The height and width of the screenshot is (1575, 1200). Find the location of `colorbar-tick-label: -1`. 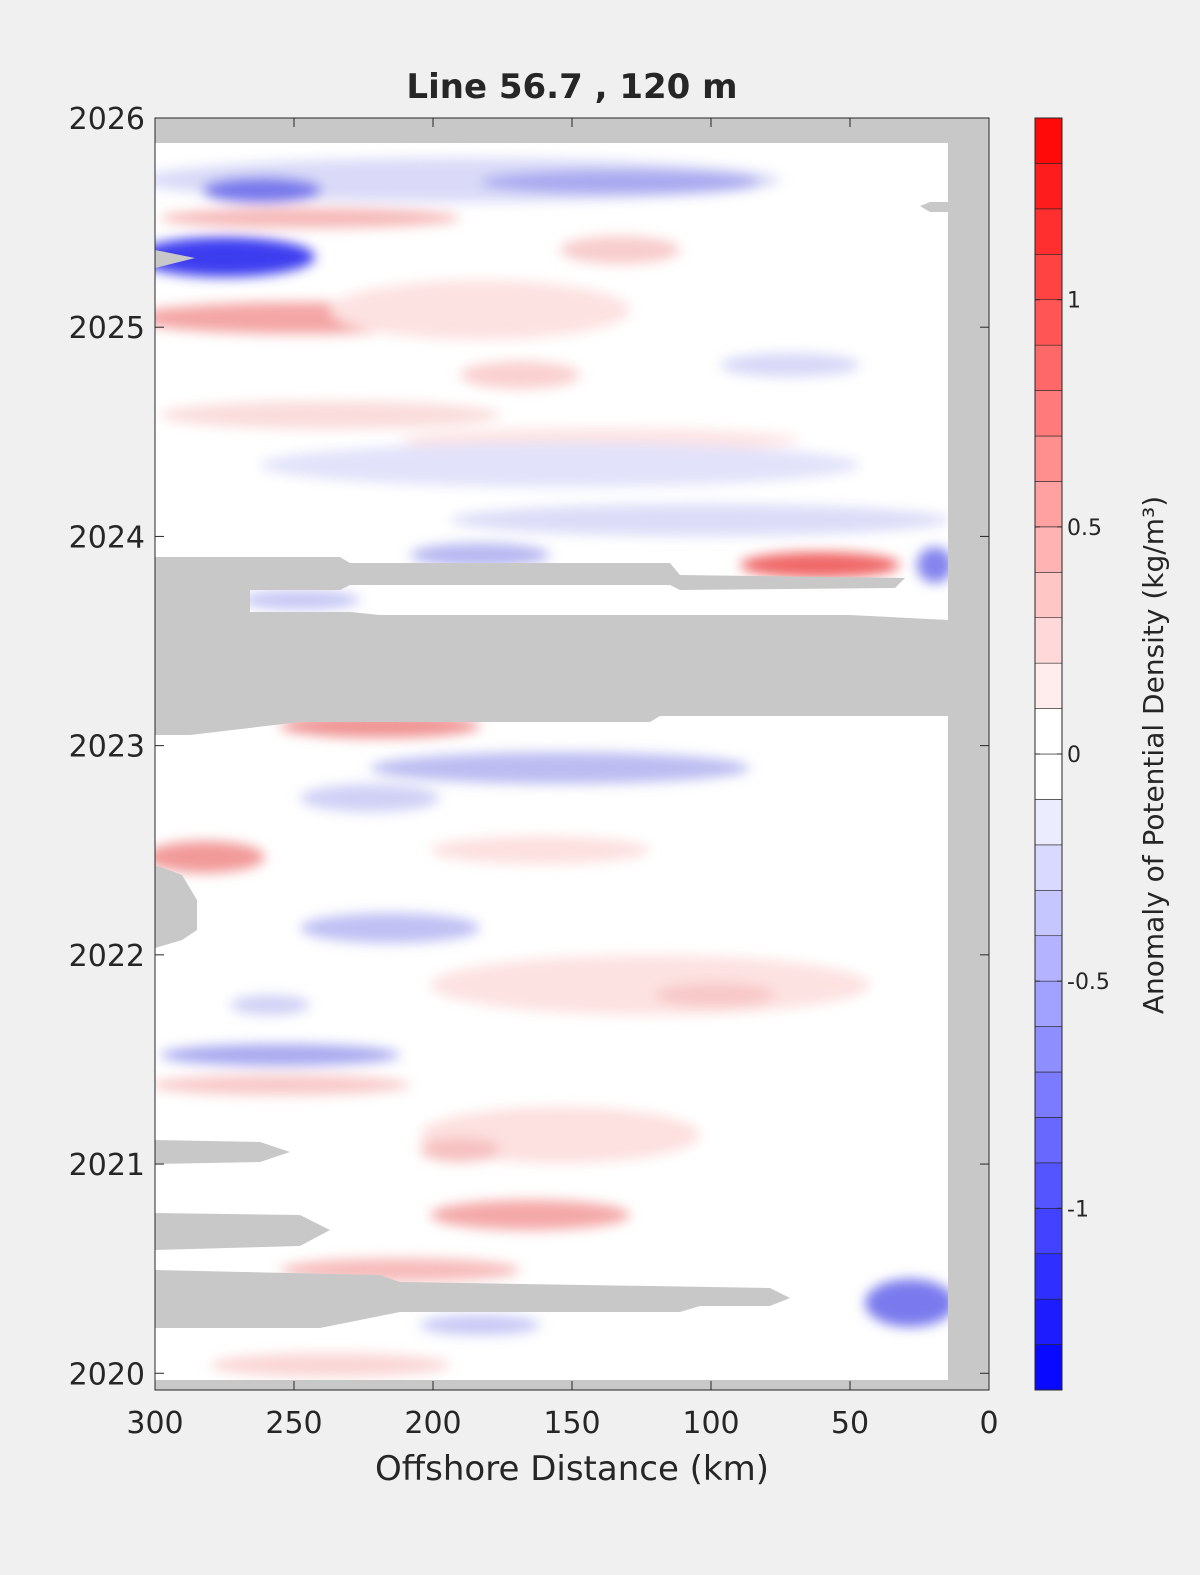

colorbar-tick-label: -1 is located at coordinates (1078, 1209).